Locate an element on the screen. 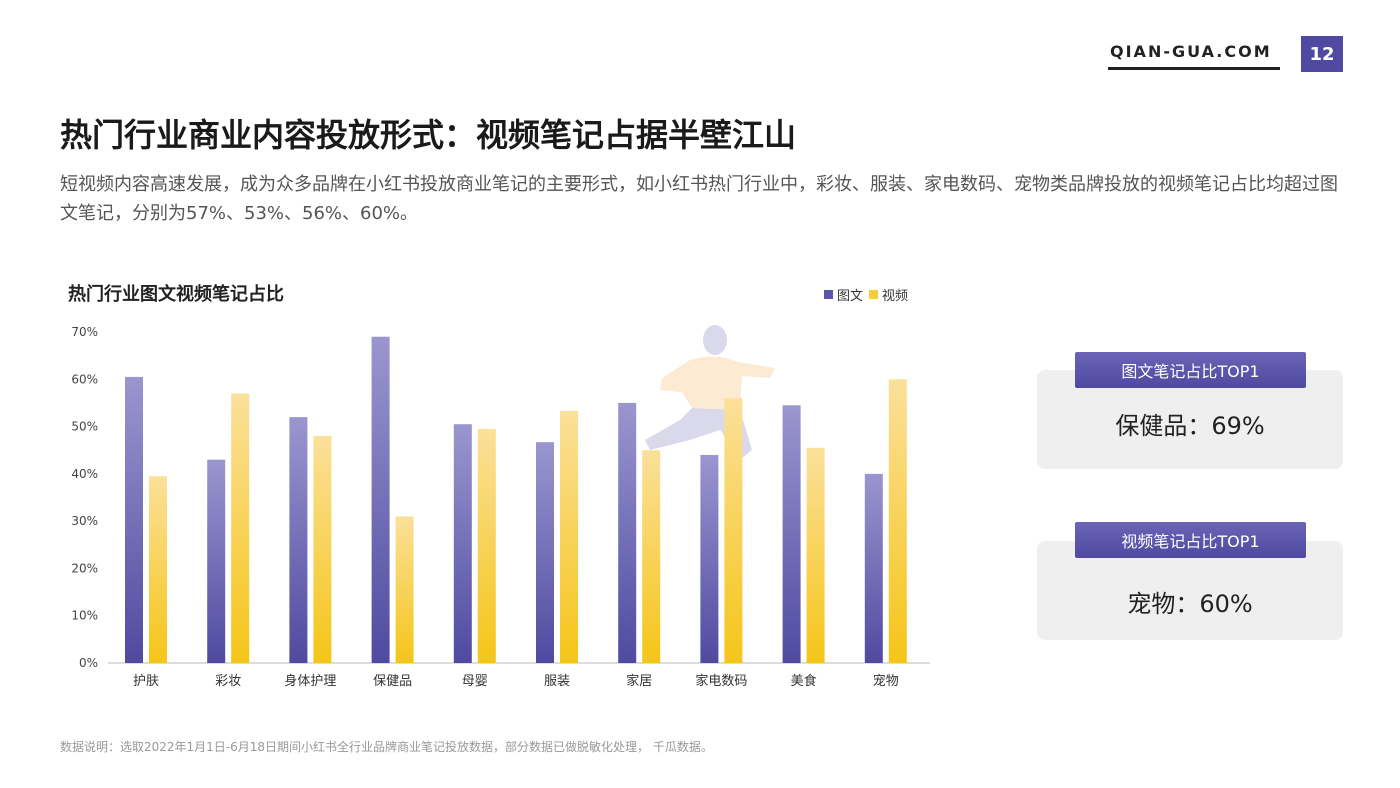 The height and width of the screenshot is (788, 1400). y-tick-label: 50% is located at coordinates (84, 427).